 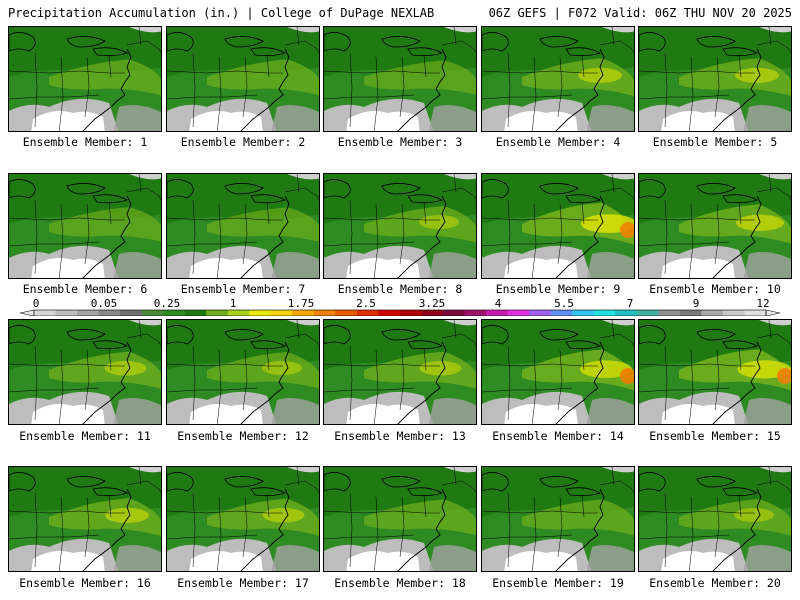 I want to click on precip-field-max, so click(x=627, y=230).